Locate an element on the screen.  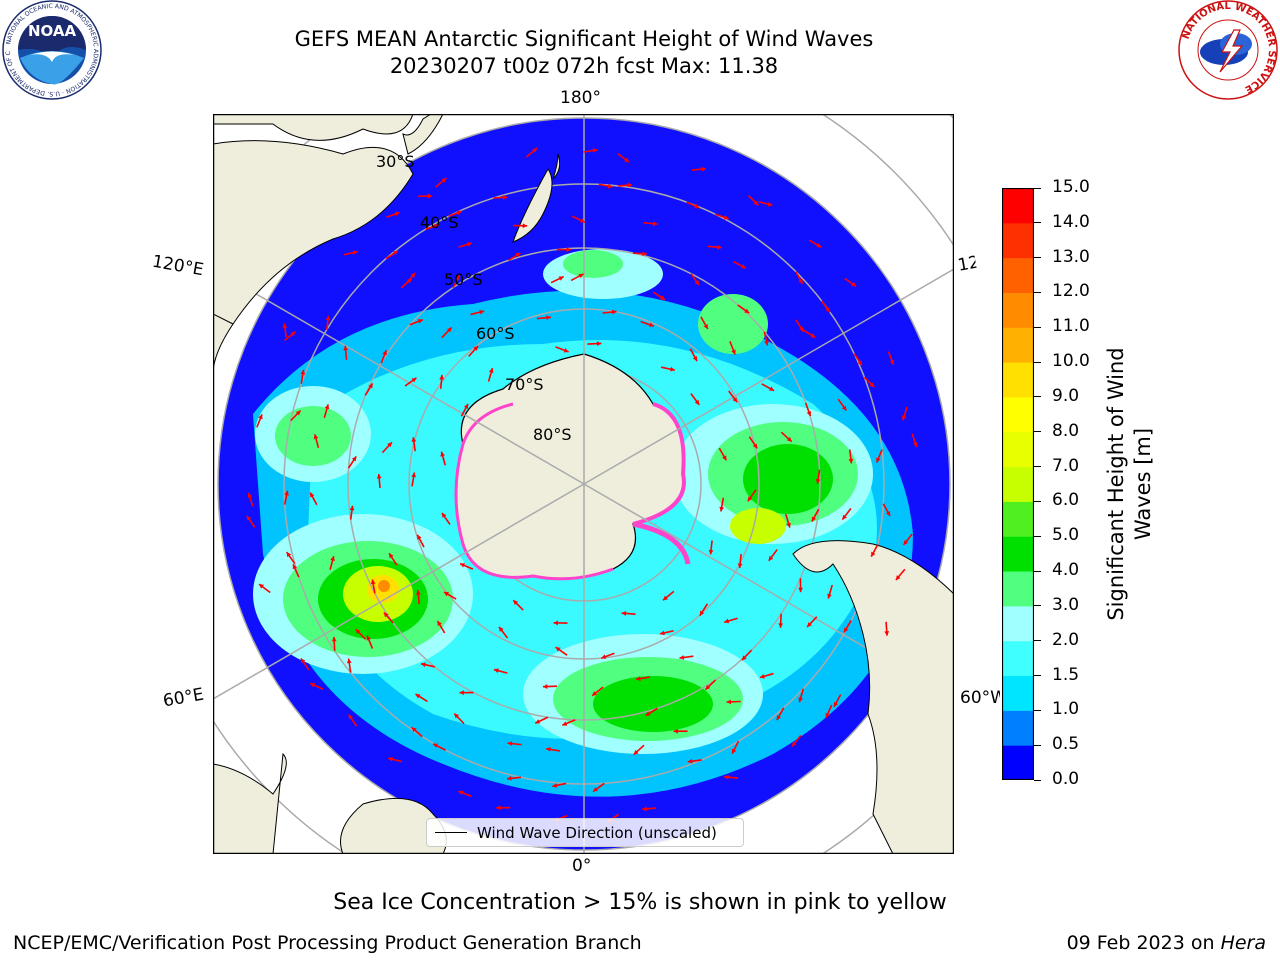
africa-land is located at coordinates (250, 803).